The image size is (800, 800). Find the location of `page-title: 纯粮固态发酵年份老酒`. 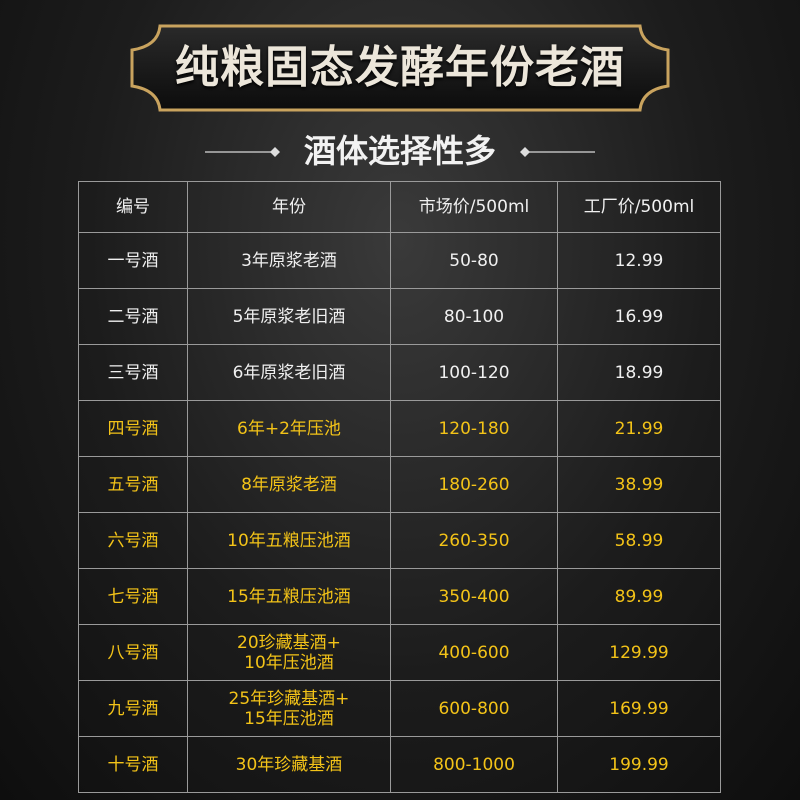

page-title: 纯粮固态发酵年份老酒 is located at coordinates (400, 67).